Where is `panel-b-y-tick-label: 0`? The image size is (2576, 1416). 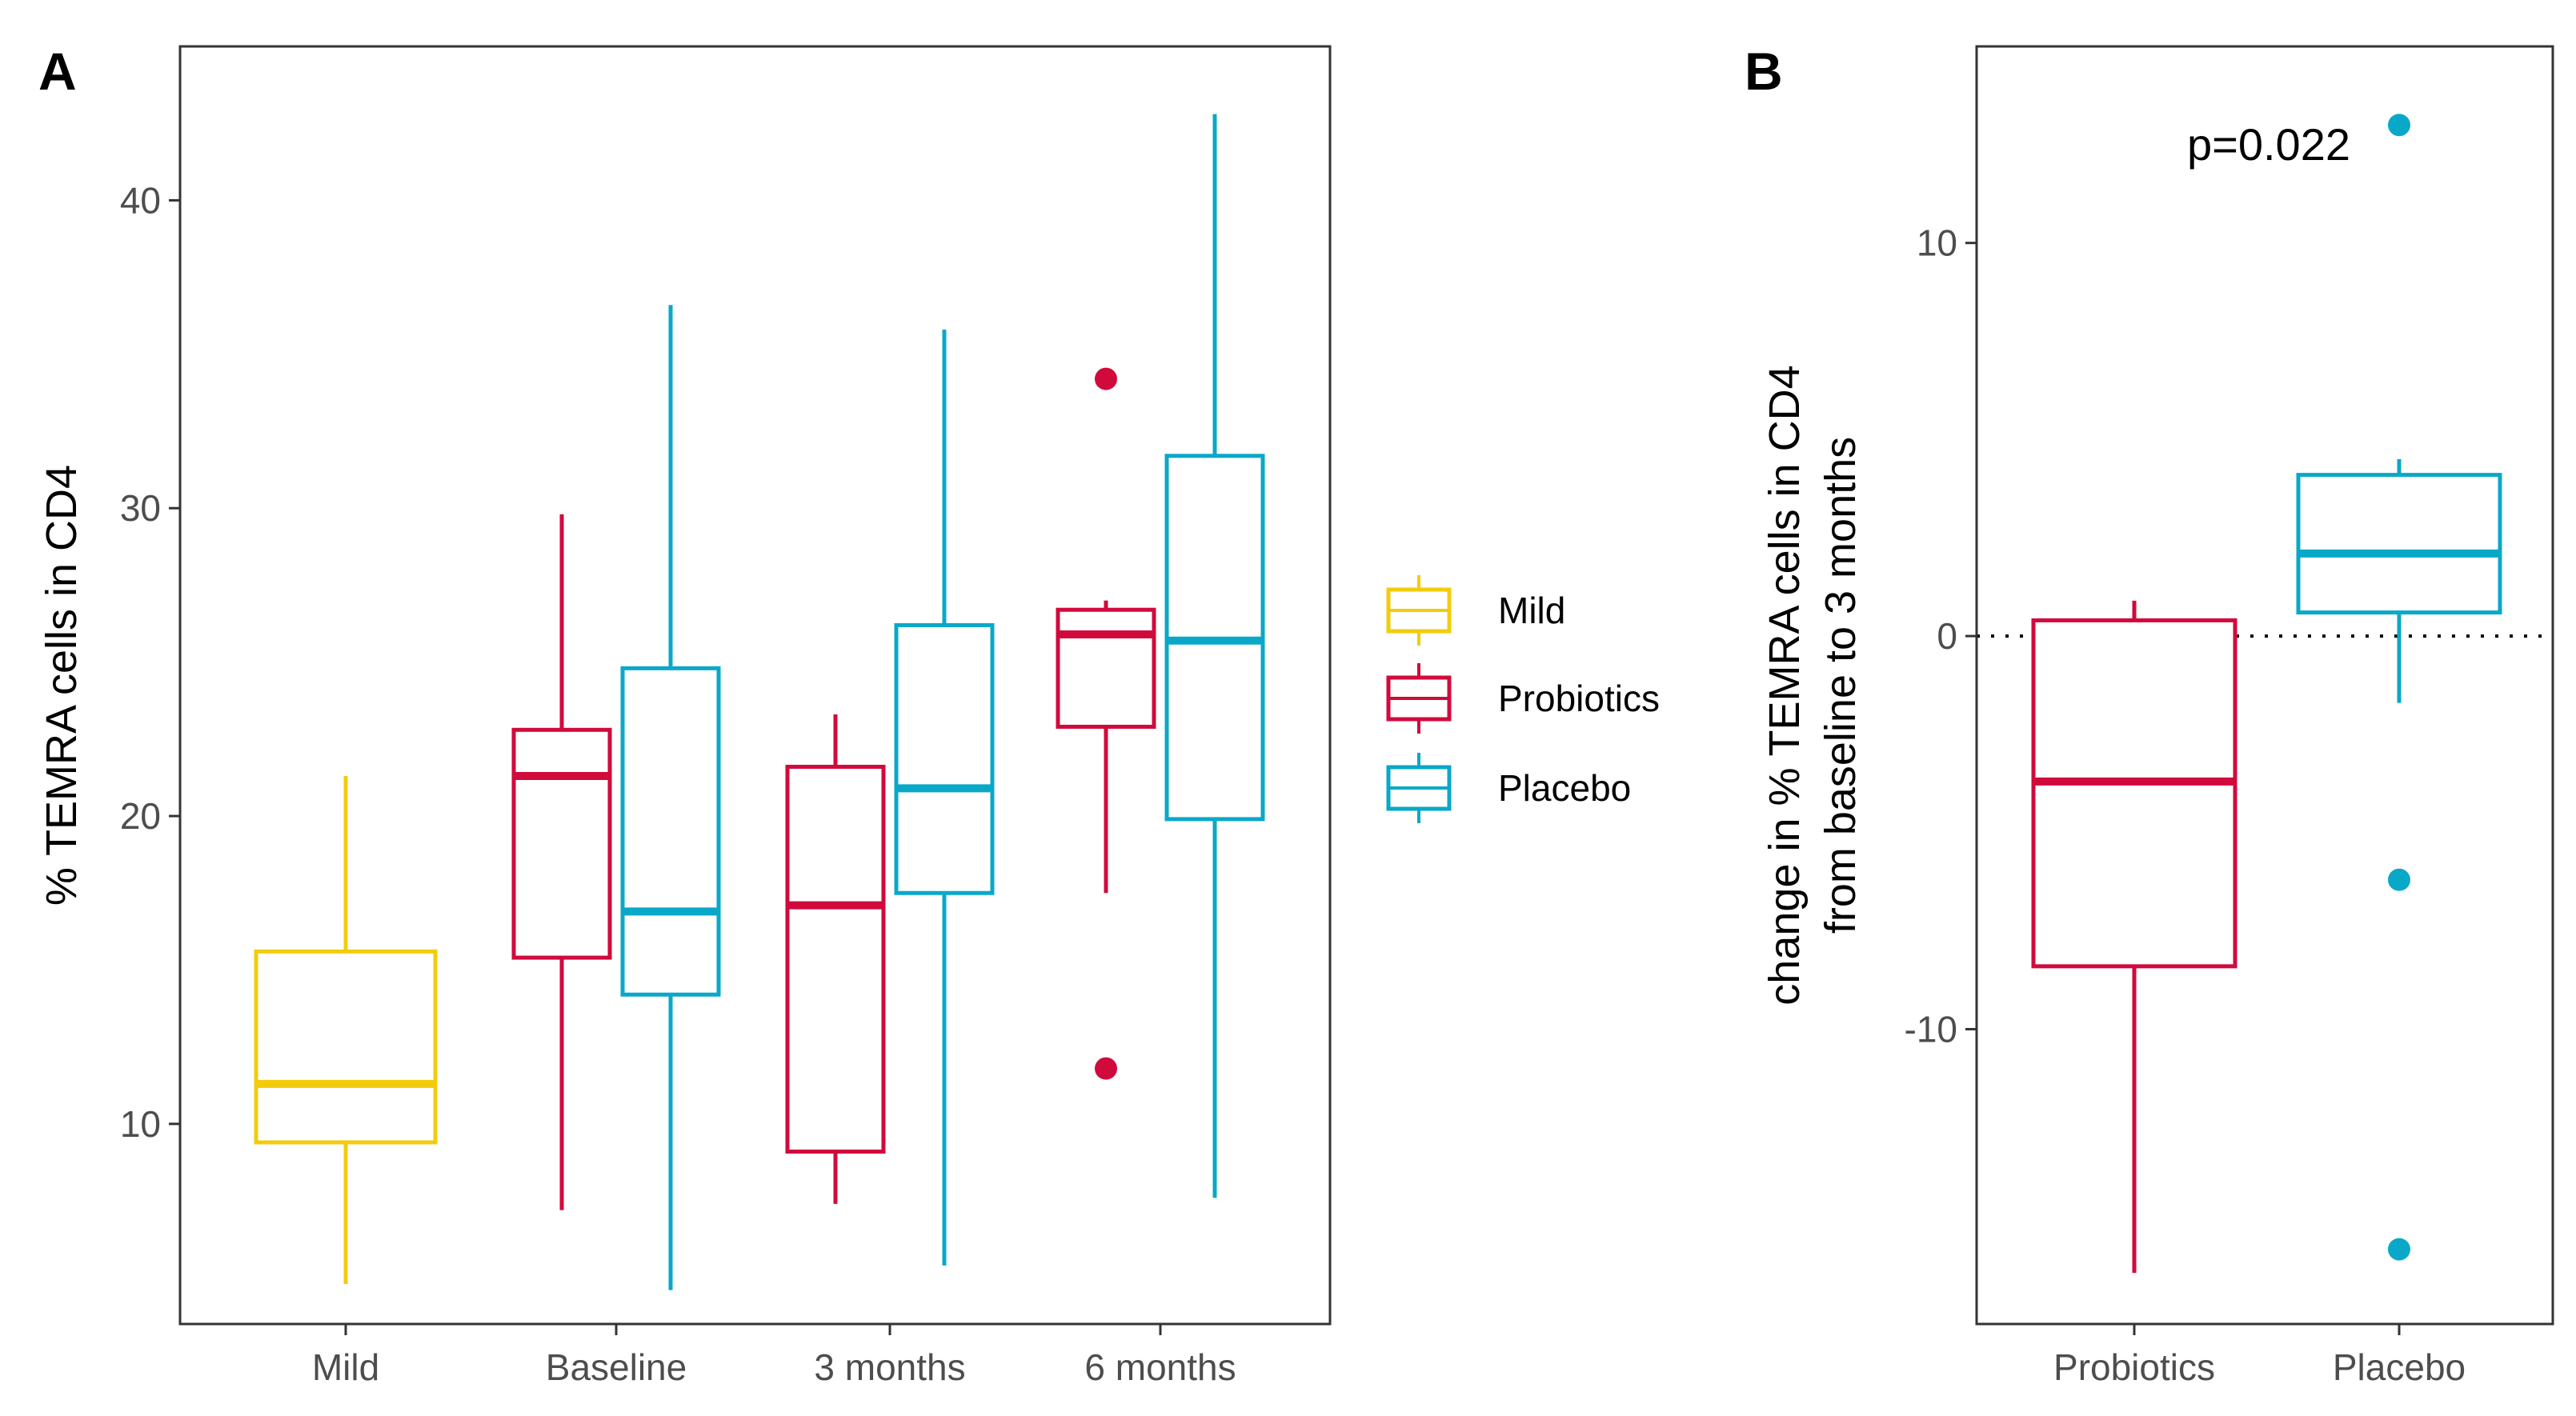 panel-b-y-tick-label: 0 is located at coordinates (1947, 636).